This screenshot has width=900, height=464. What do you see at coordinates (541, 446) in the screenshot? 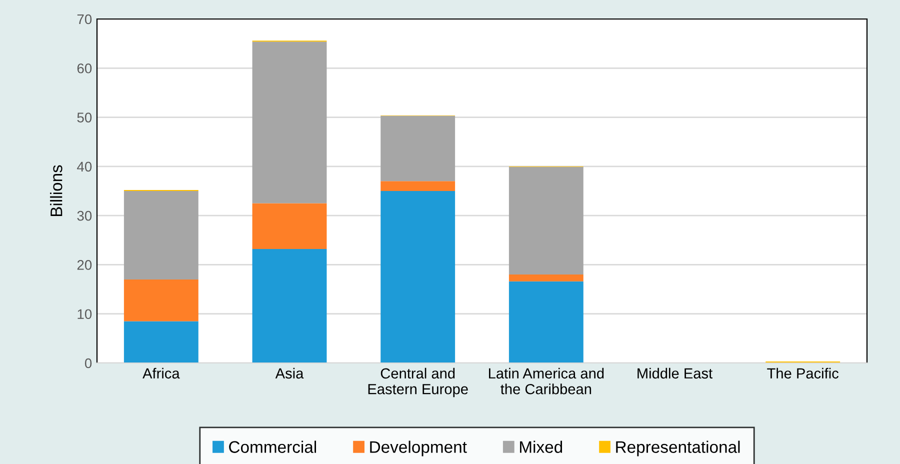
I see `legend-label: Mixed` at bounding box center [541, 446].